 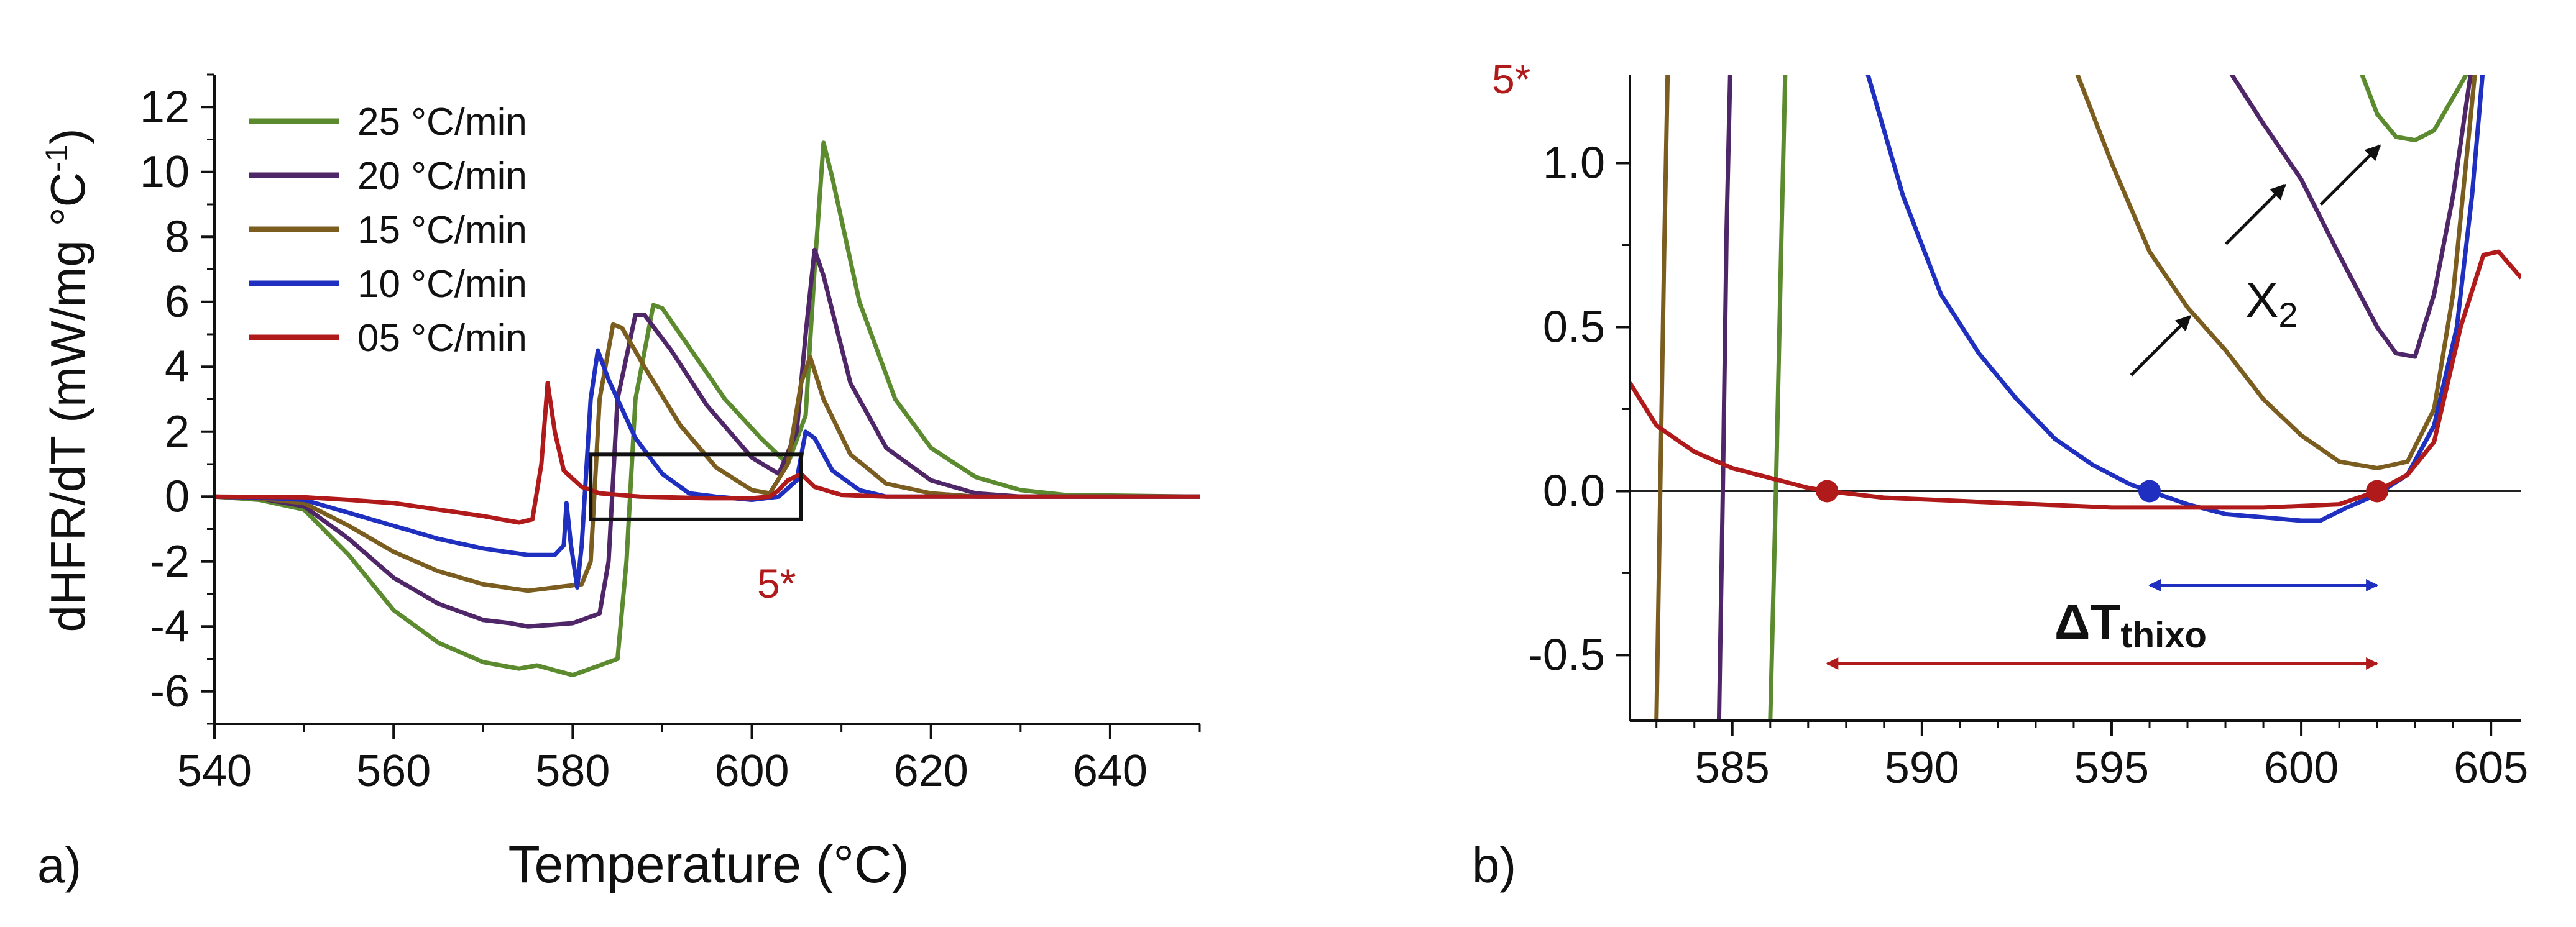 I want to click on x-tick-label-b: 600, so click(x=2301, y=768).